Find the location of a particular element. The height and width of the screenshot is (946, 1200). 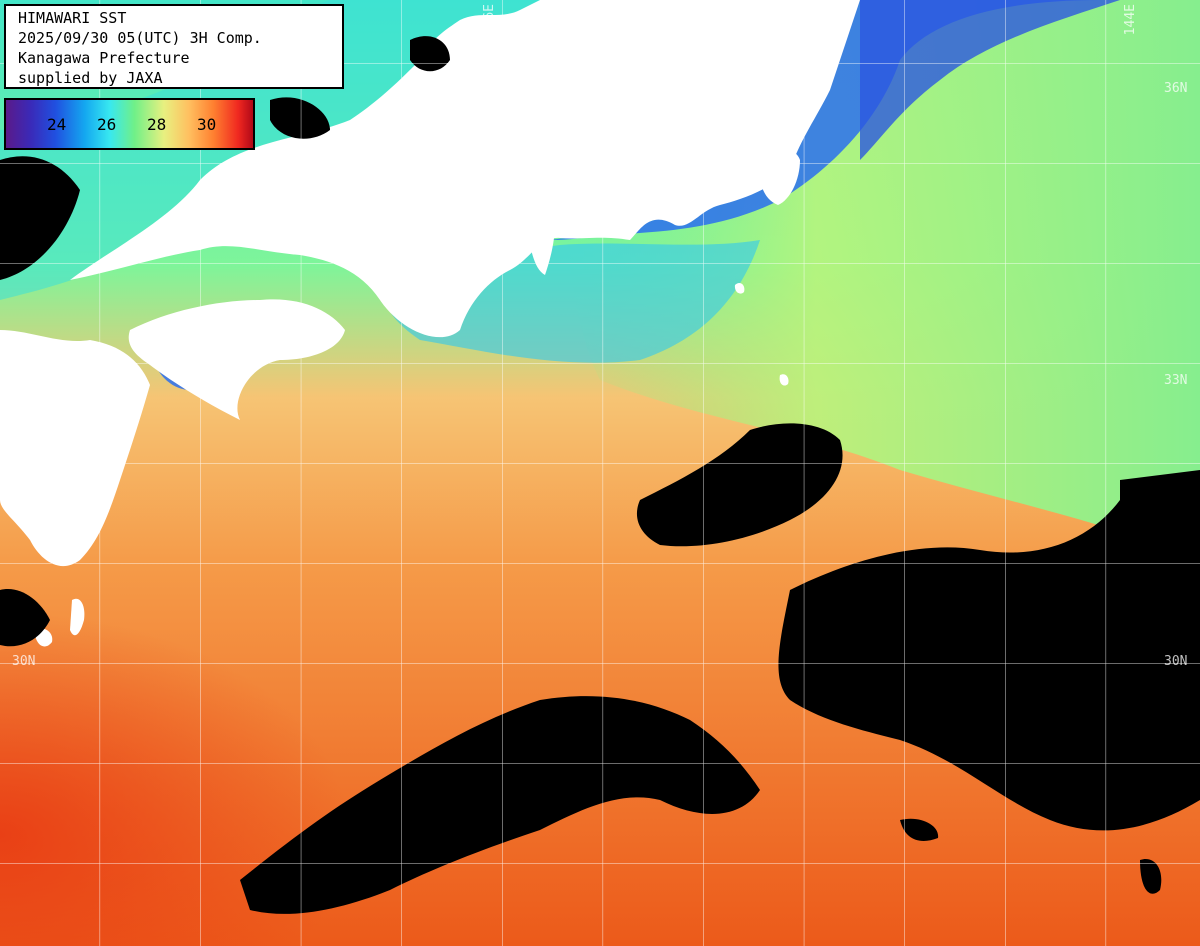

data-credit: supplied by JAXA is located at coordinates (90, 78).